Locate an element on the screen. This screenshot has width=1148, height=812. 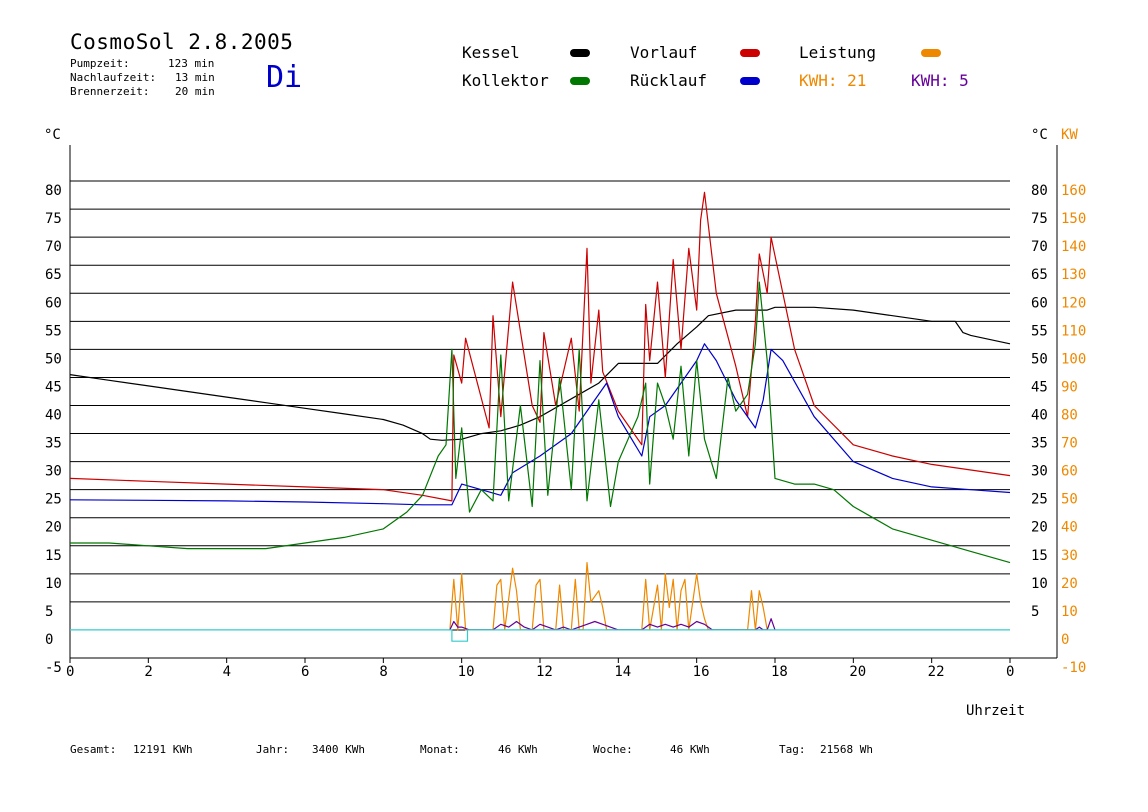
y-tick-right-temp-80: 80 is located at coordinates (1039, 191).